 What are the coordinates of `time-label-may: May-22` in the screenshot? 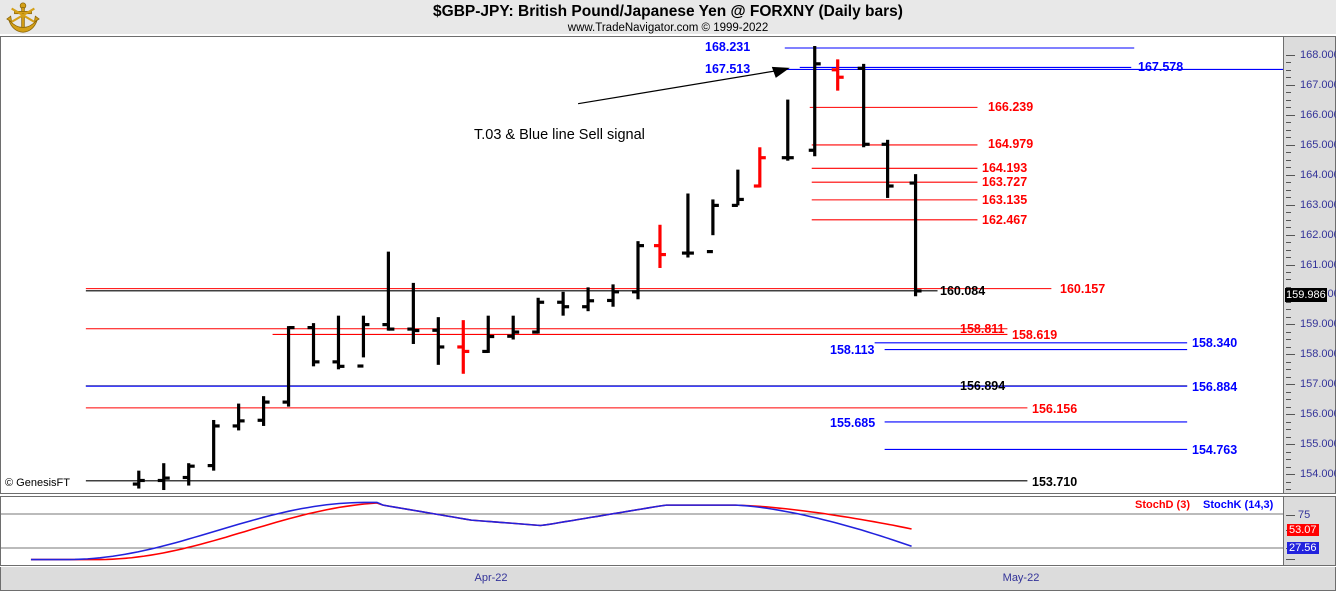 It's located at (1021, 578).